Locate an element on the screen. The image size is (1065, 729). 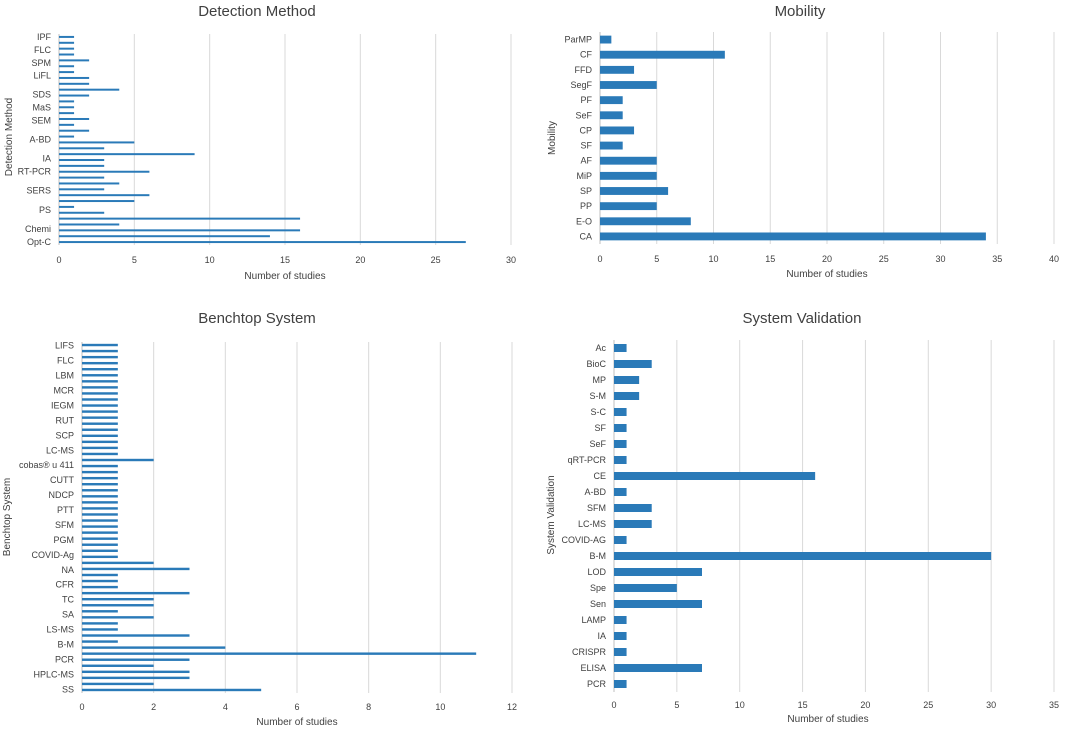
y-tick-label: E-O is located at coordinates (584, 221).